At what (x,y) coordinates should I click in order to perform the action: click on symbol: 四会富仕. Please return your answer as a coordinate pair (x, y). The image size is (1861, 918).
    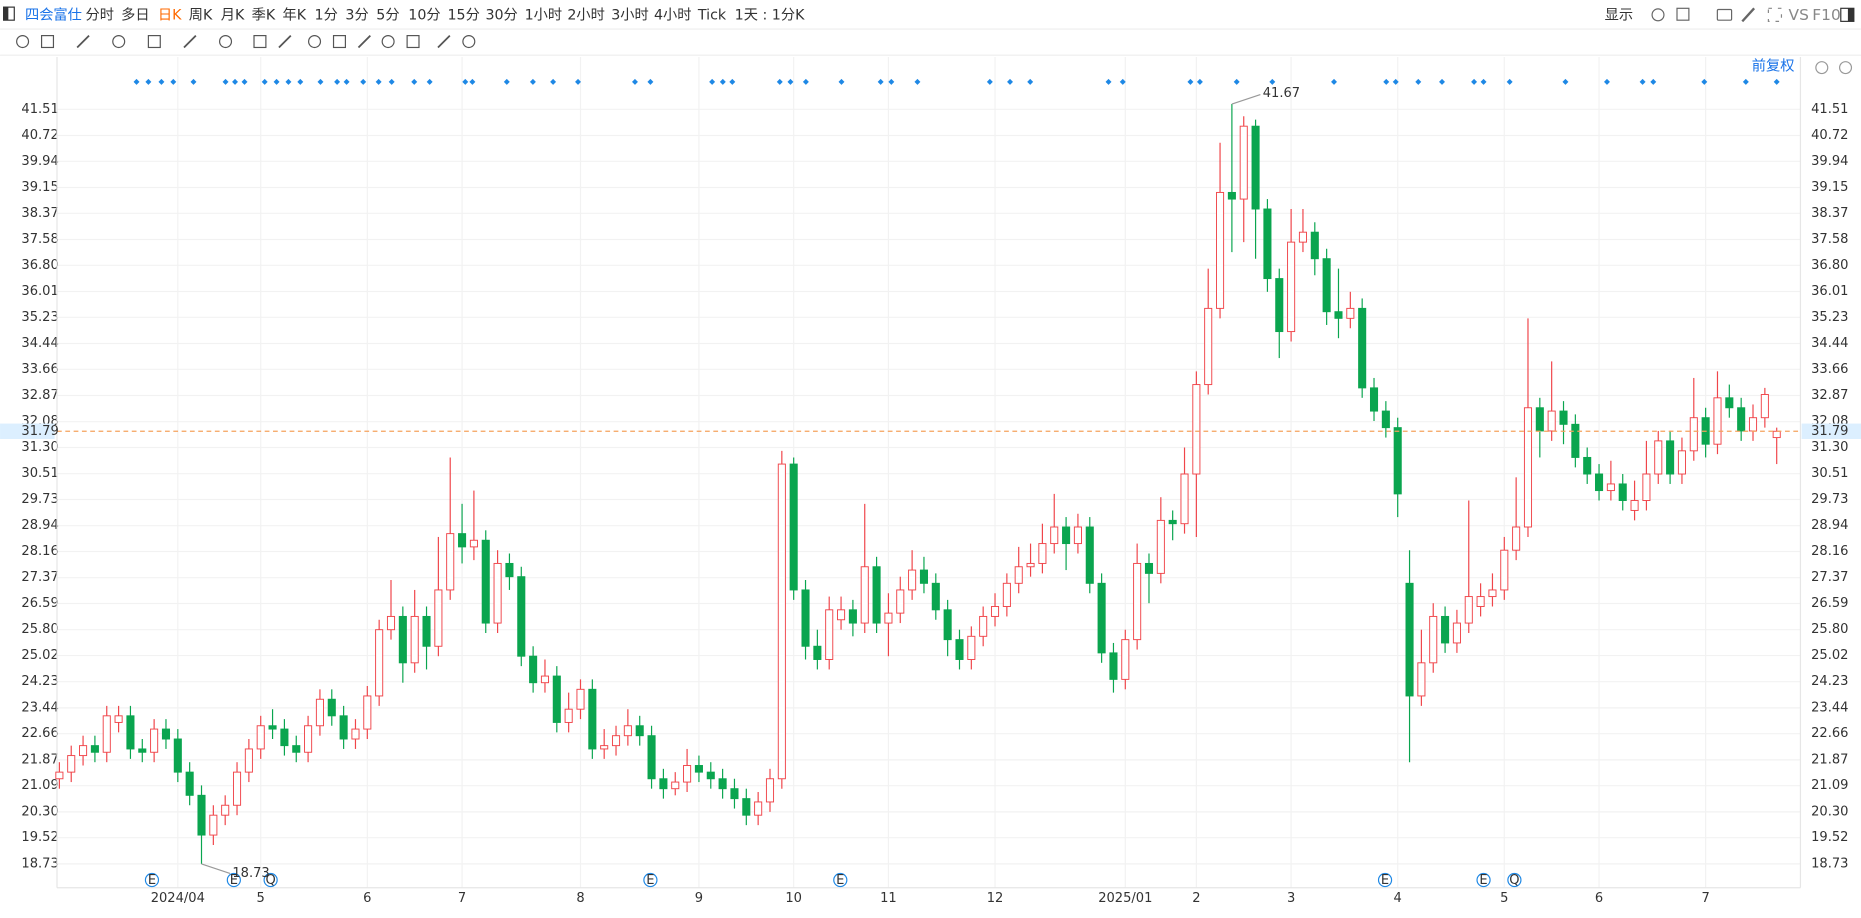
    Looking at the image, I should click on (53, 14).